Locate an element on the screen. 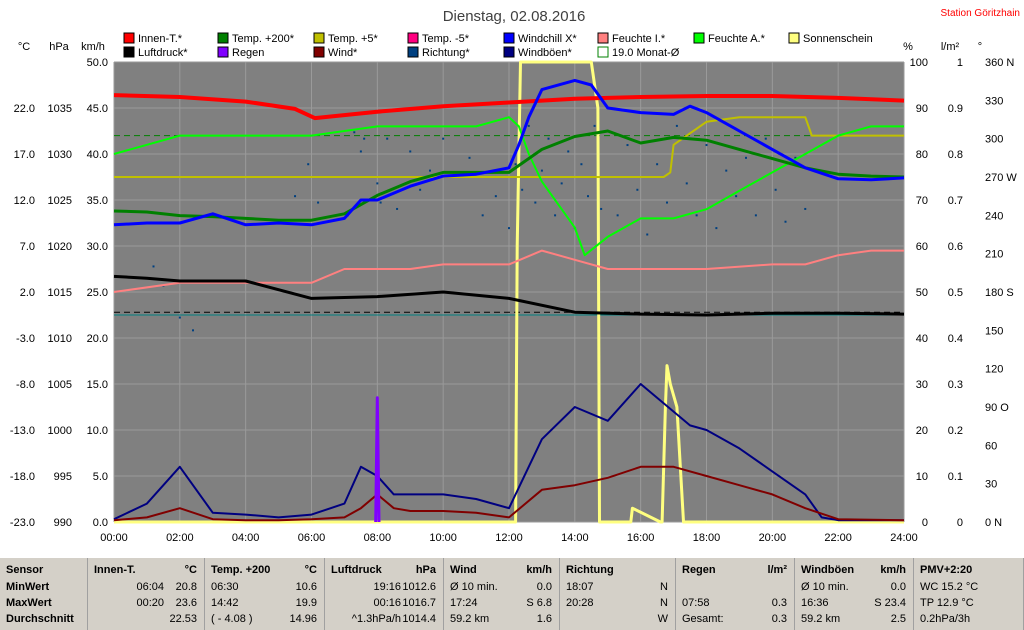 The width and height of the screenshot is (1024, 630). temp-tick-label: 22.0 is located at coordinates (24, 109).